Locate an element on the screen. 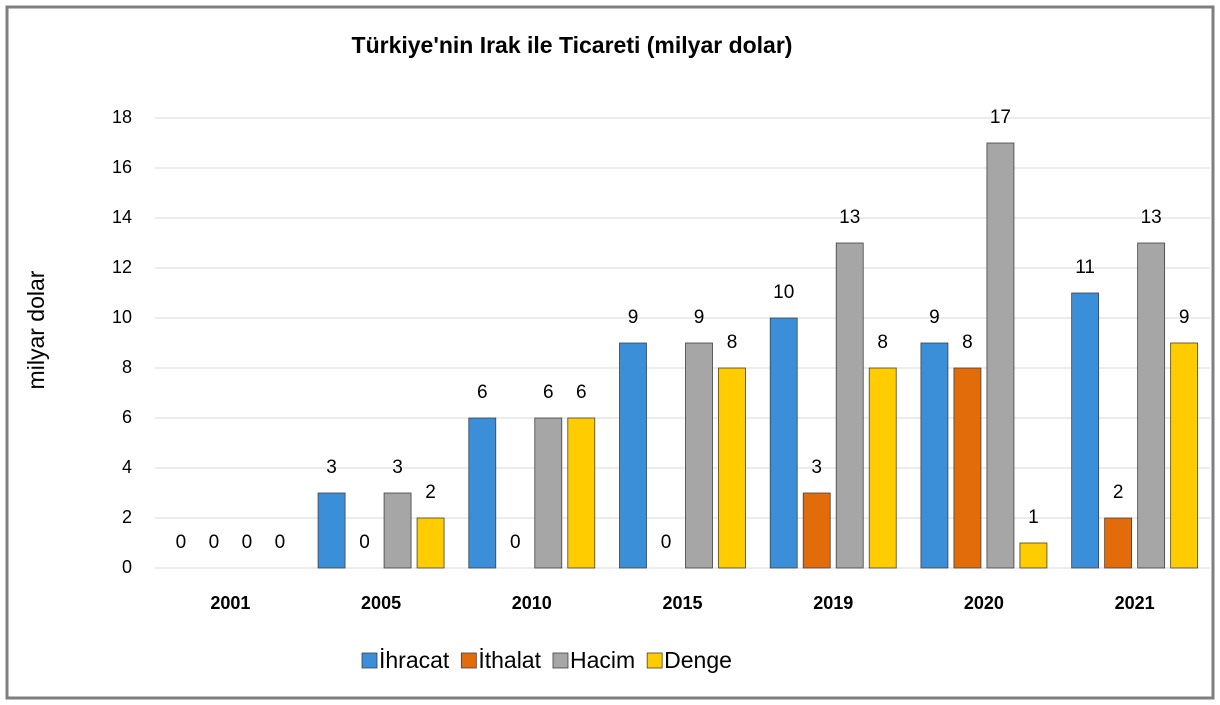 The height and width of the screenshot is (705, 1220). legend-label: İhracat is located at coordinates (414, 660).